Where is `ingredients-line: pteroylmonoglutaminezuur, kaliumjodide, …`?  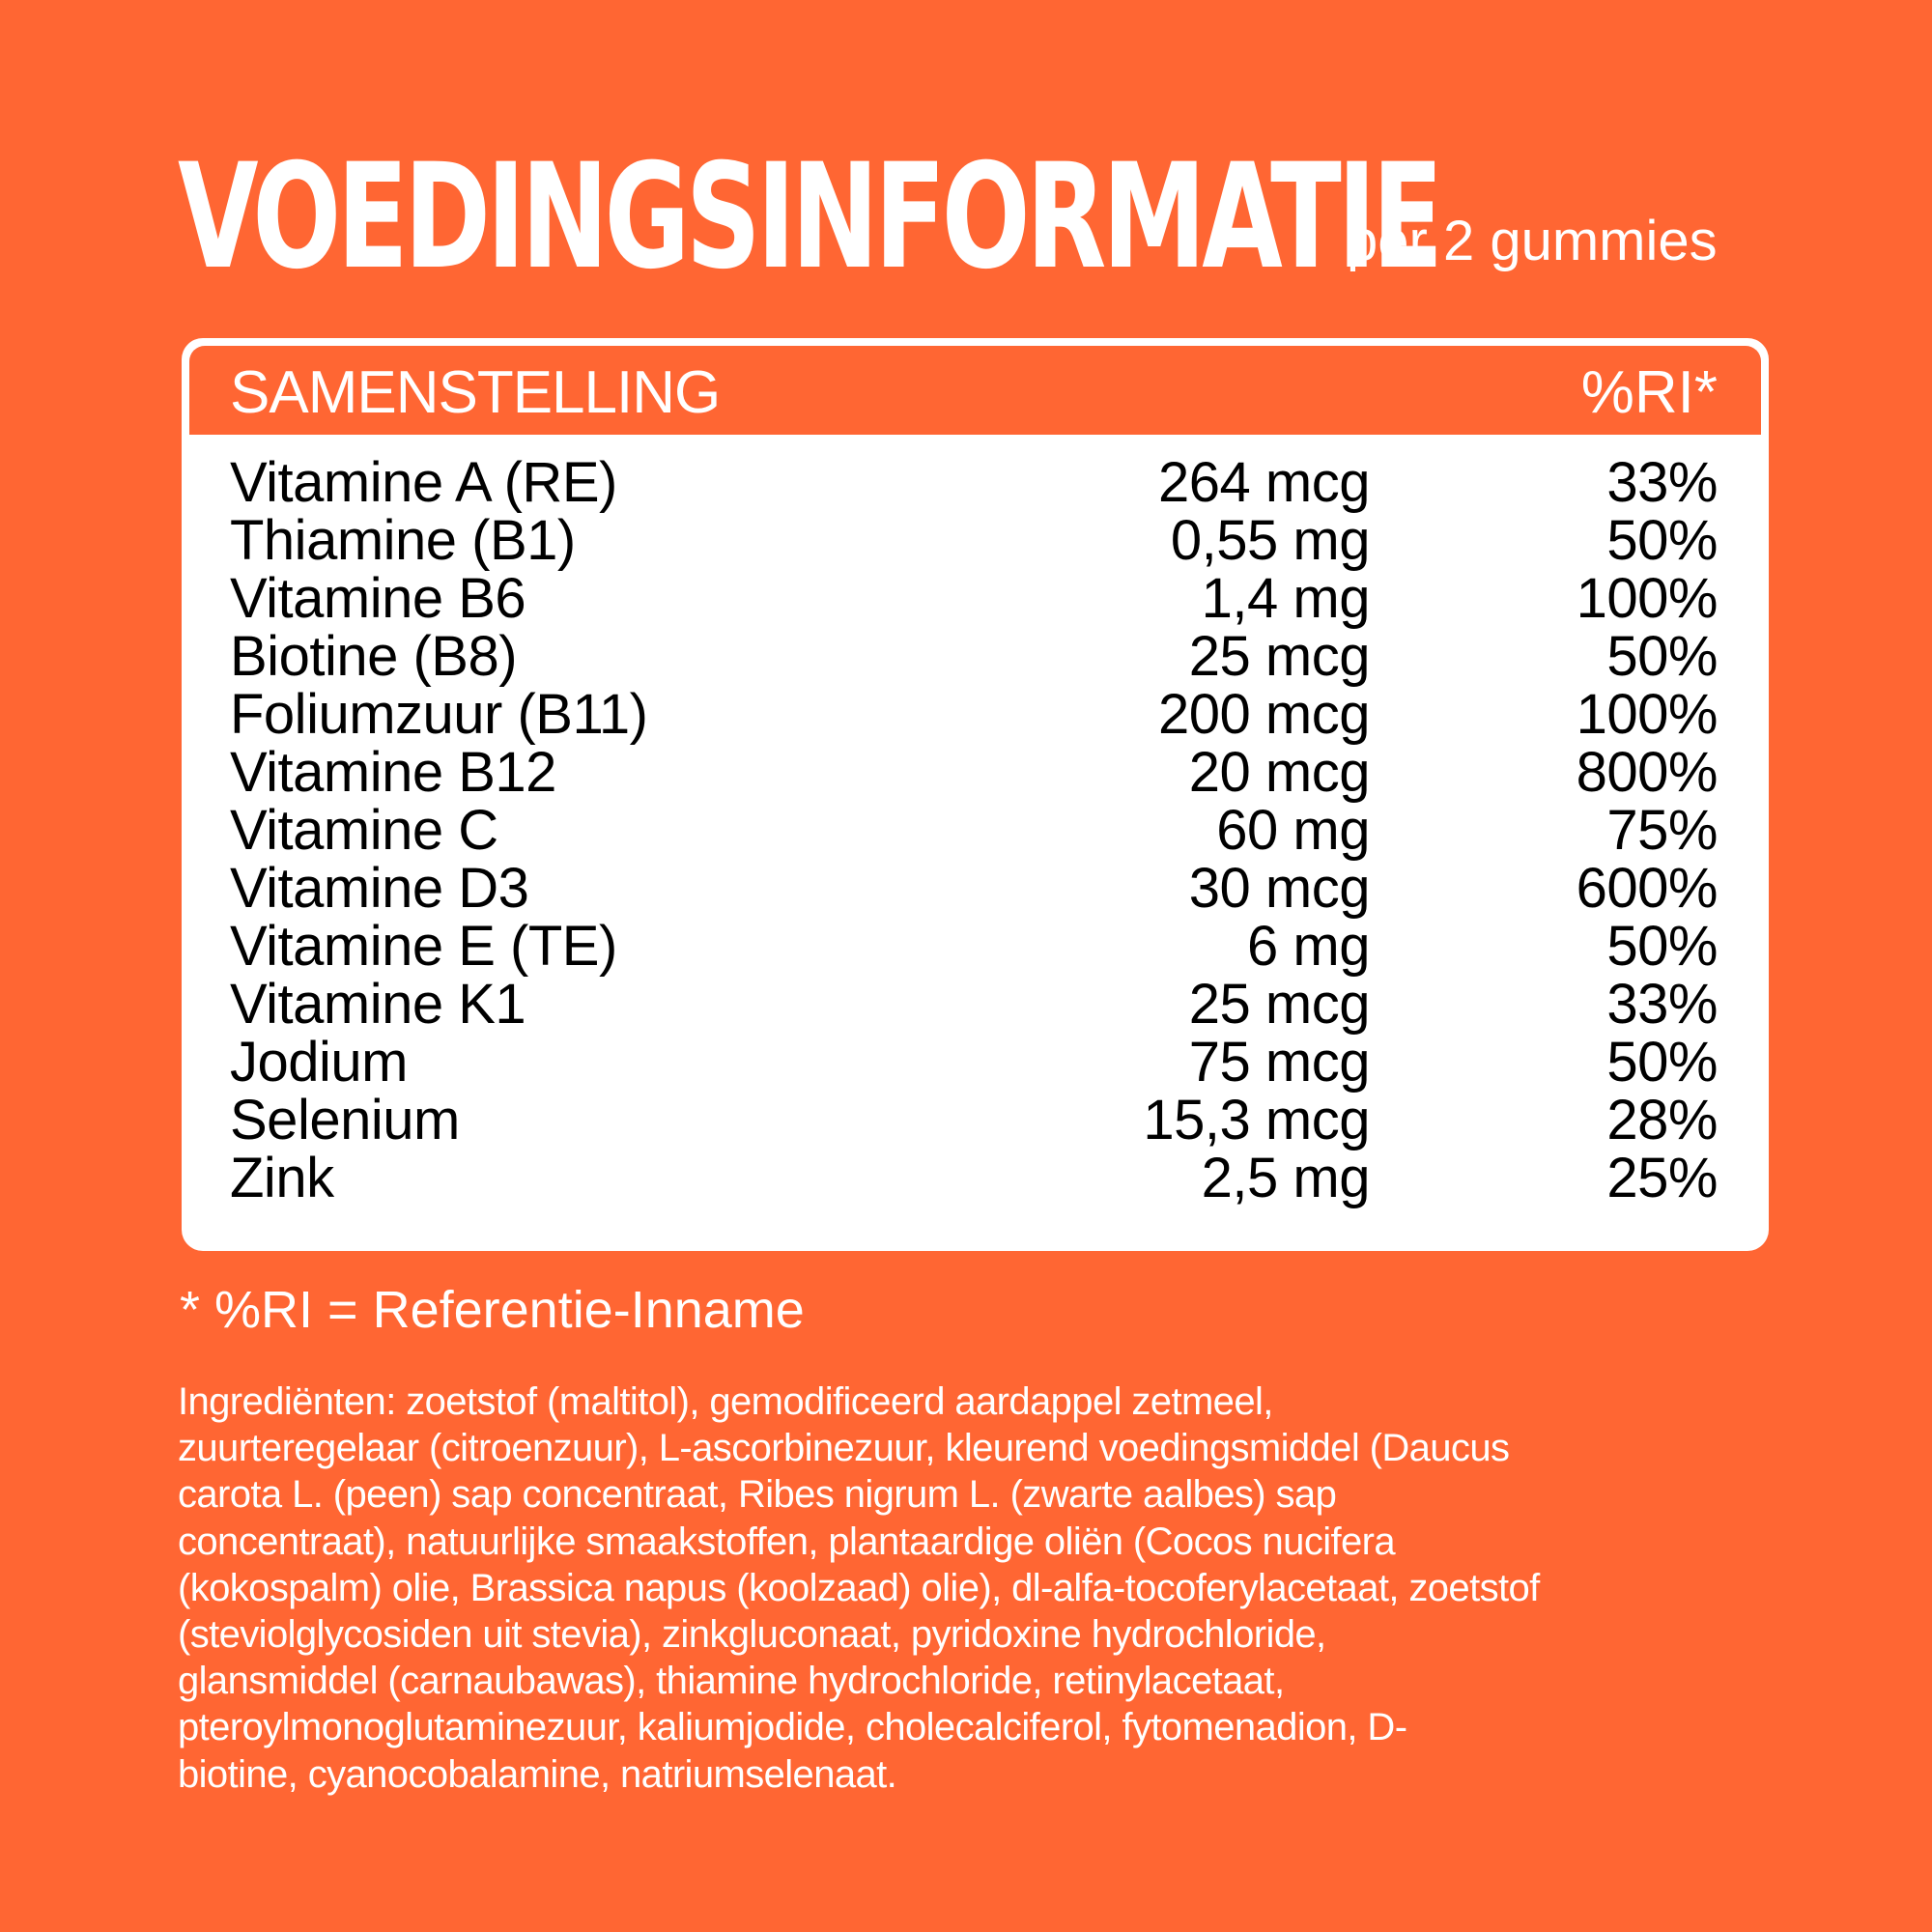
ingredients-line: pteroylmonoglutaminezuur, kaliumjodide, … is located at coordinates (792, 1727).